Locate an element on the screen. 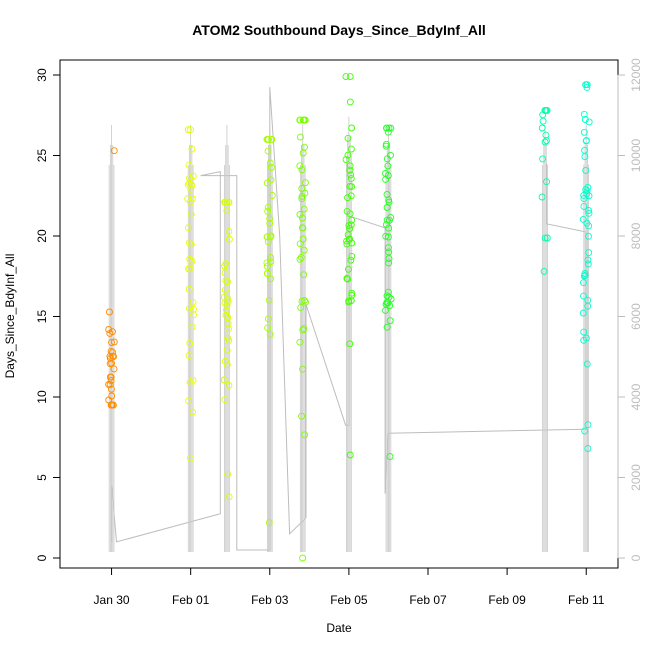  y-axis: 0 5 10 15 20 25 30 is located at coordinates (48, 314).